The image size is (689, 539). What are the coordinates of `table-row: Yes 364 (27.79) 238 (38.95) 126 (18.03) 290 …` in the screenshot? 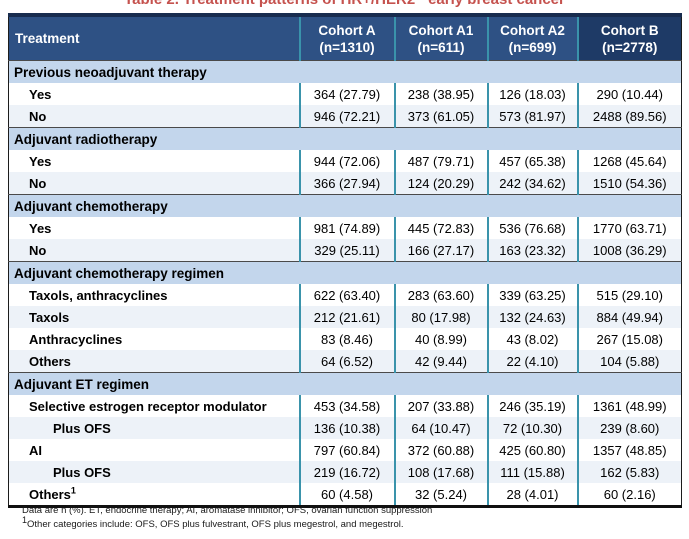 It's located at (345, 94).